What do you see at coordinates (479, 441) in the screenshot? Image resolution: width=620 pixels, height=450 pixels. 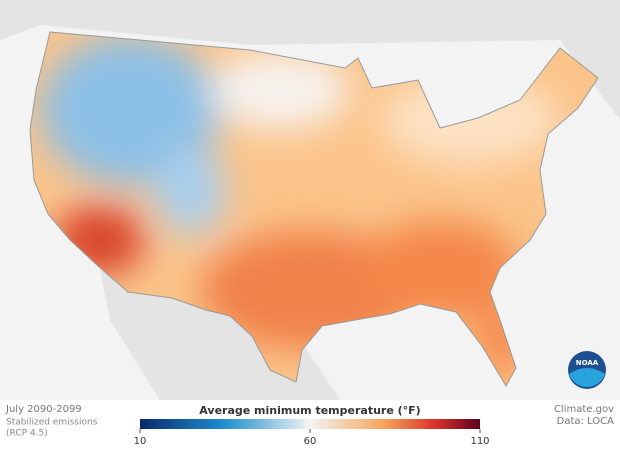 I see `colorbar-tick-label: 110` at bounding box center [479, 441].